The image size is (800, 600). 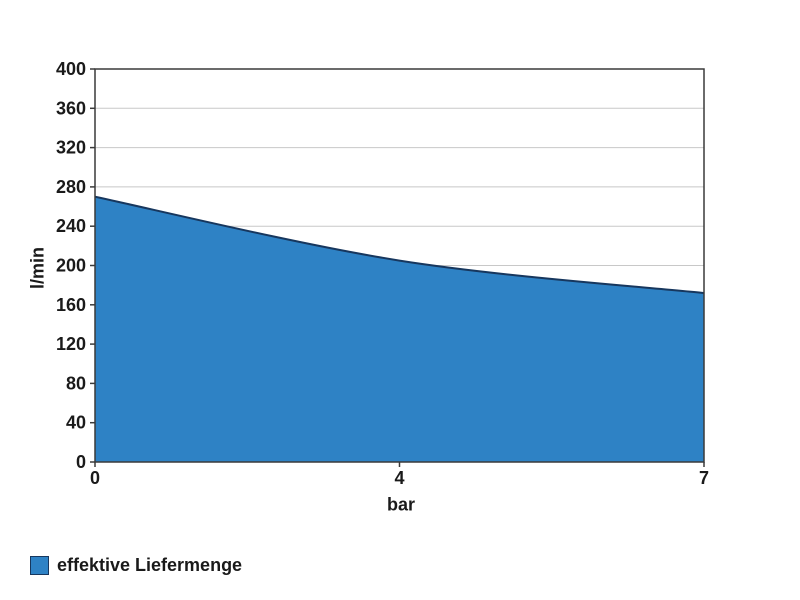 What do you see at coordinates (399, 245) in the screenshot?
I see `area-series-top-line` at bounding box center [399, 245].